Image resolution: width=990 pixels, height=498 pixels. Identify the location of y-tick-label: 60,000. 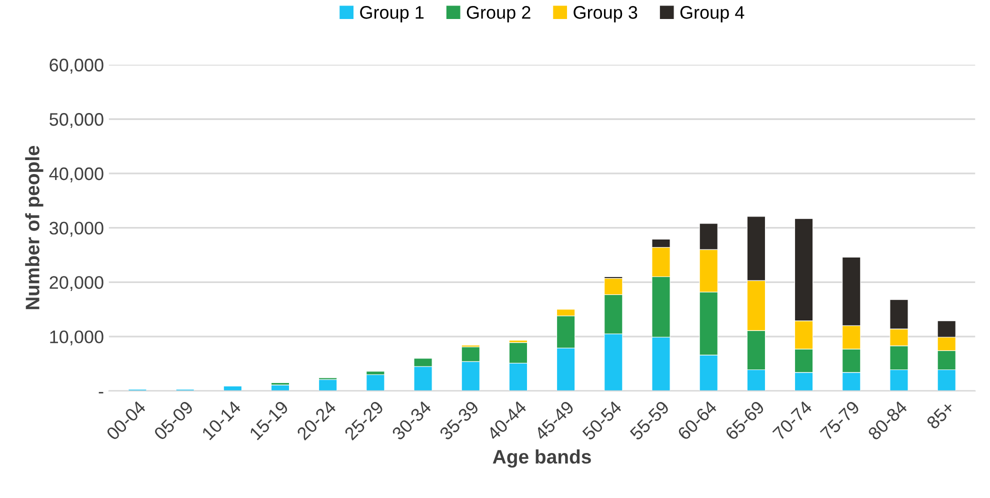
(77, 66).